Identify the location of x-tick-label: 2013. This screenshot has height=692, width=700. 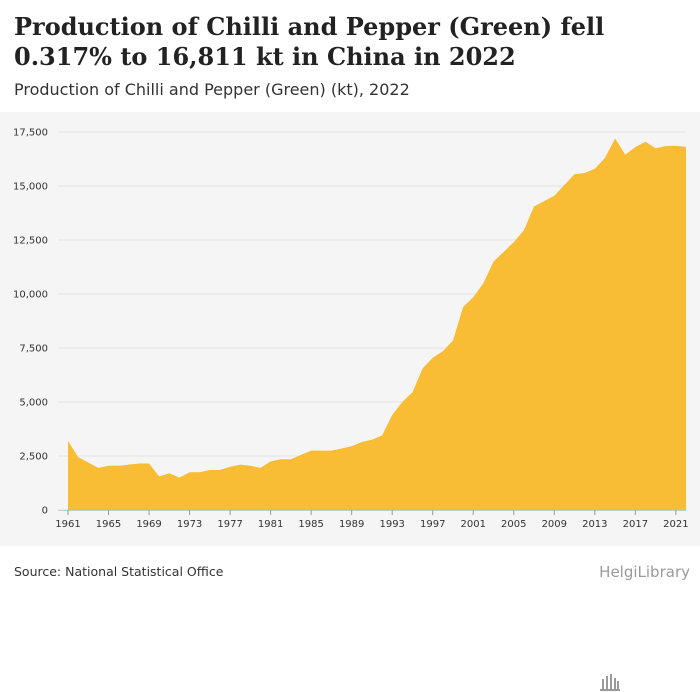
(594, 524).